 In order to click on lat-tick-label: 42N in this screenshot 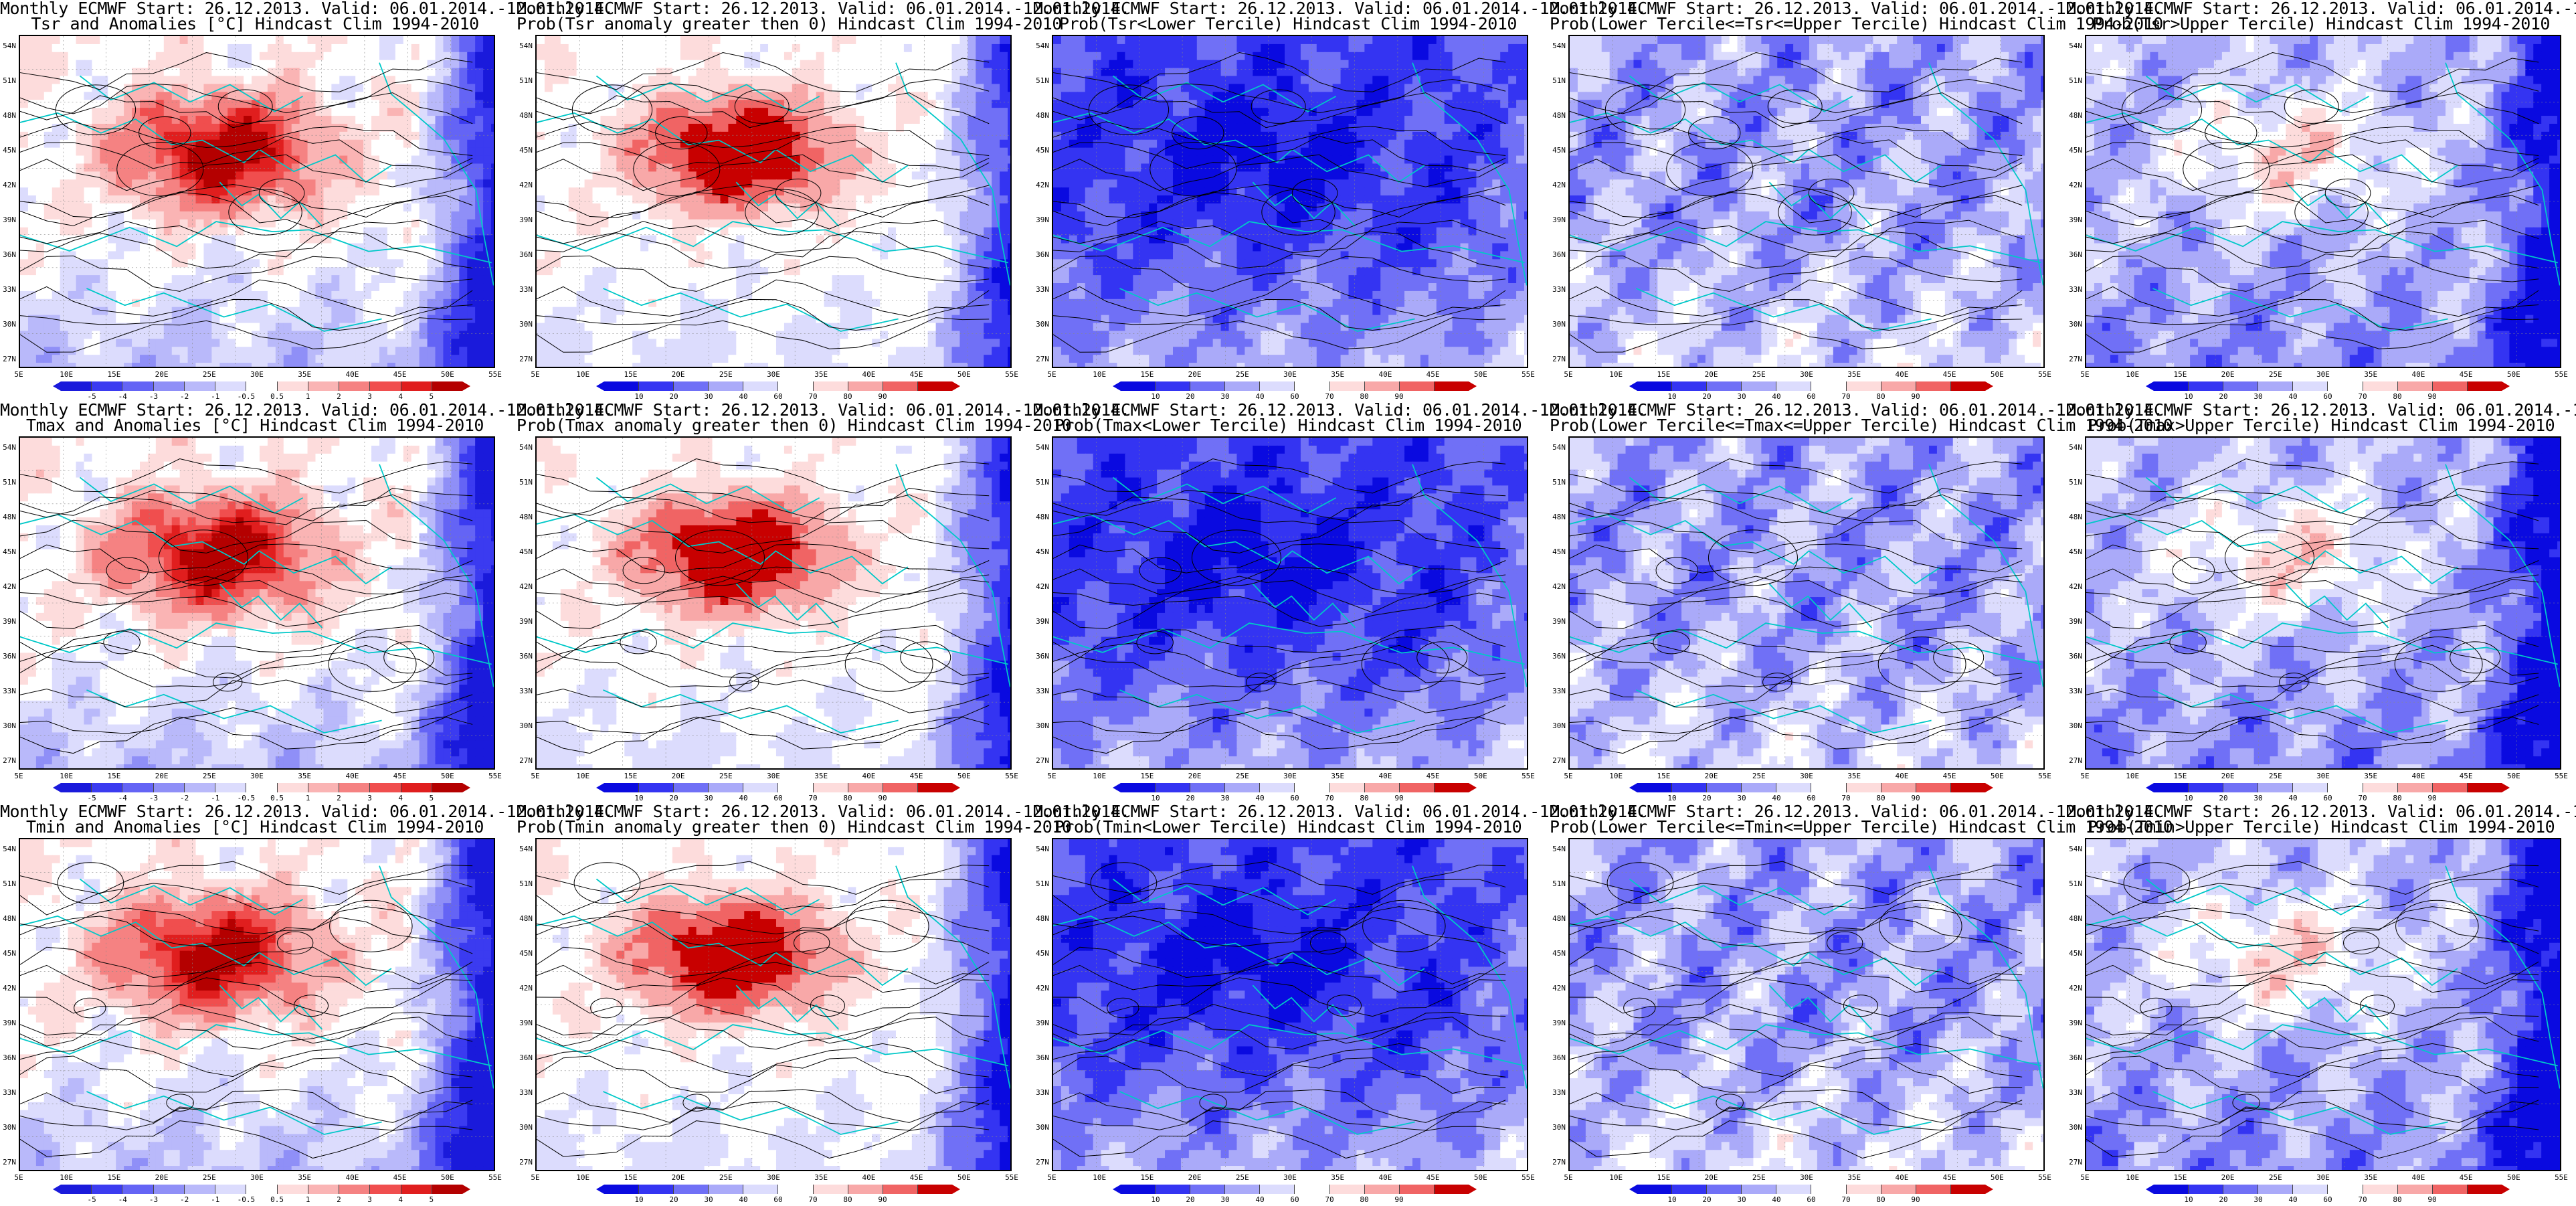, I will do `click(8, 586)`.